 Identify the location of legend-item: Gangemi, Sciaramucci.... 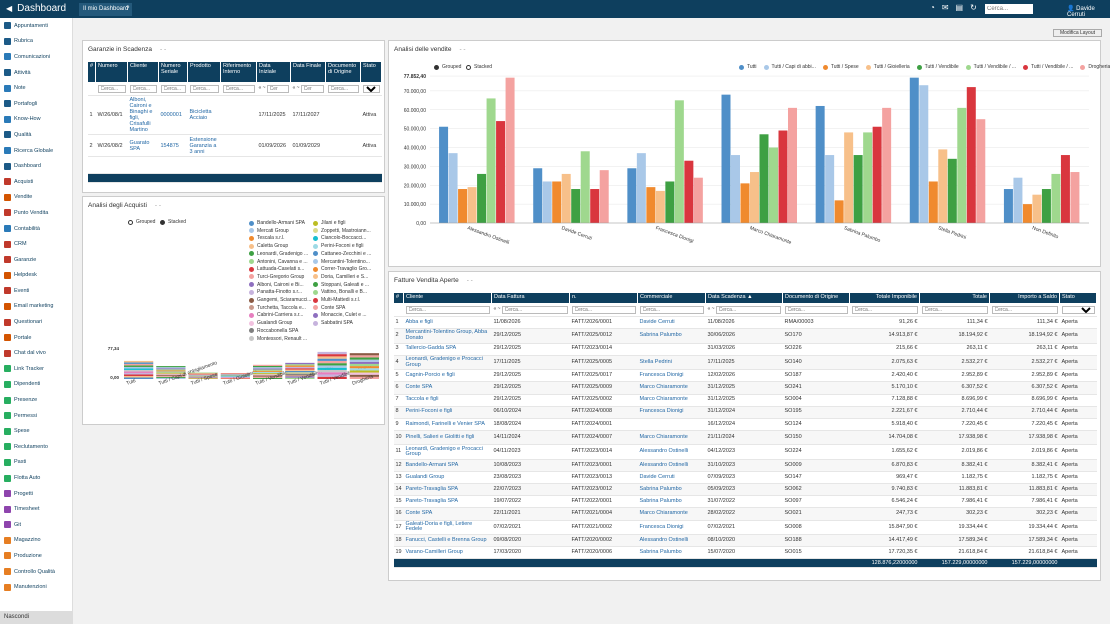
(280, 300).